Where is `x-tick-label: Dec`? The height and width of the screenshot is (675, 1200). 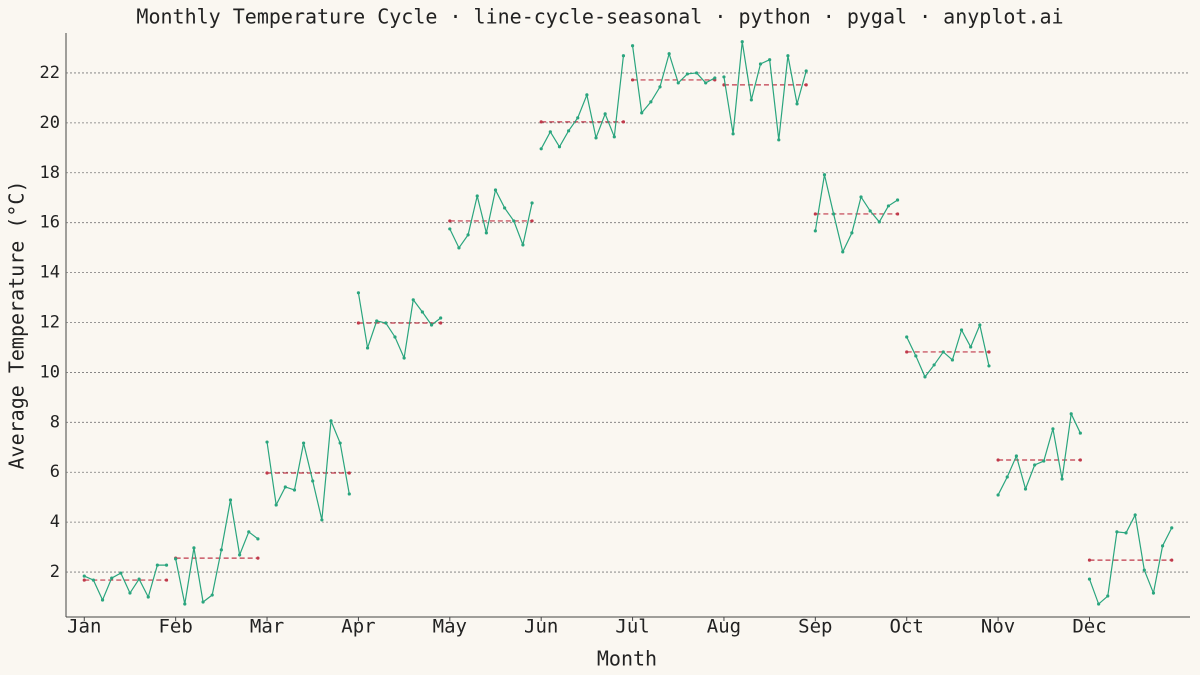 x-tick-label: Dec is located at coordinates (1089, 627).